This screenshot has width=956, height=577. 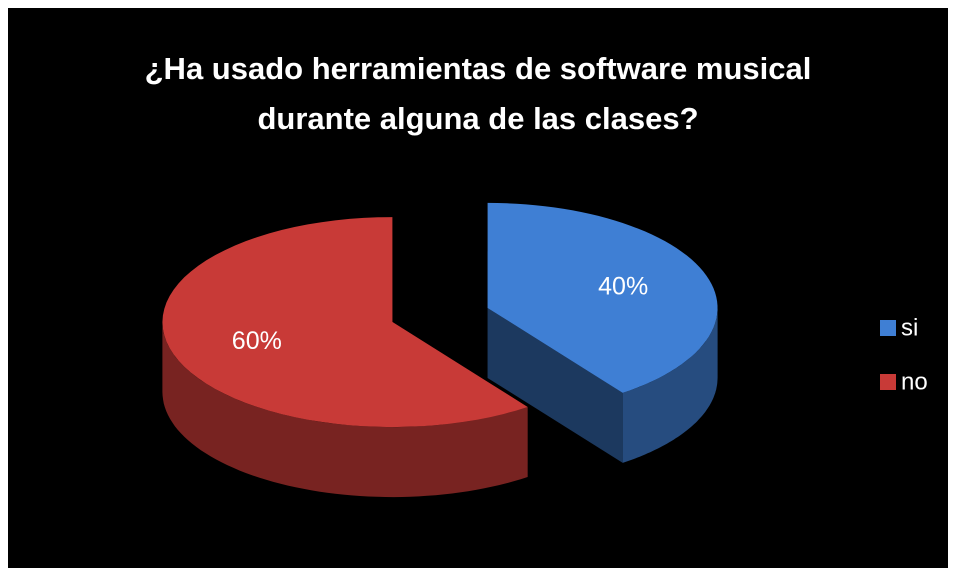 What do you see at coordinates (257, 341) in the screenshot?
I see `data-label: 60%` at bounding box center [257, 341].